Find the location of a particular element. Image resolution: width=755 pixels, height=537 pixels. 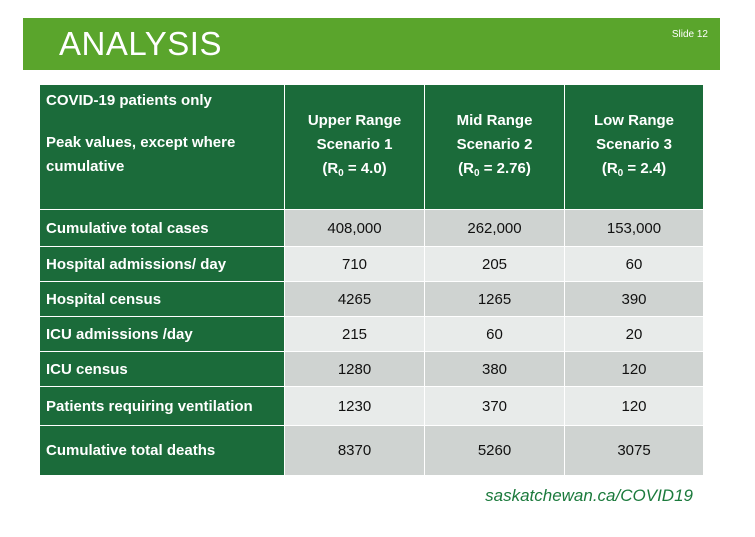

table-row: ICU admissions /day 215 60 20 is located at coordinates (371, 334).